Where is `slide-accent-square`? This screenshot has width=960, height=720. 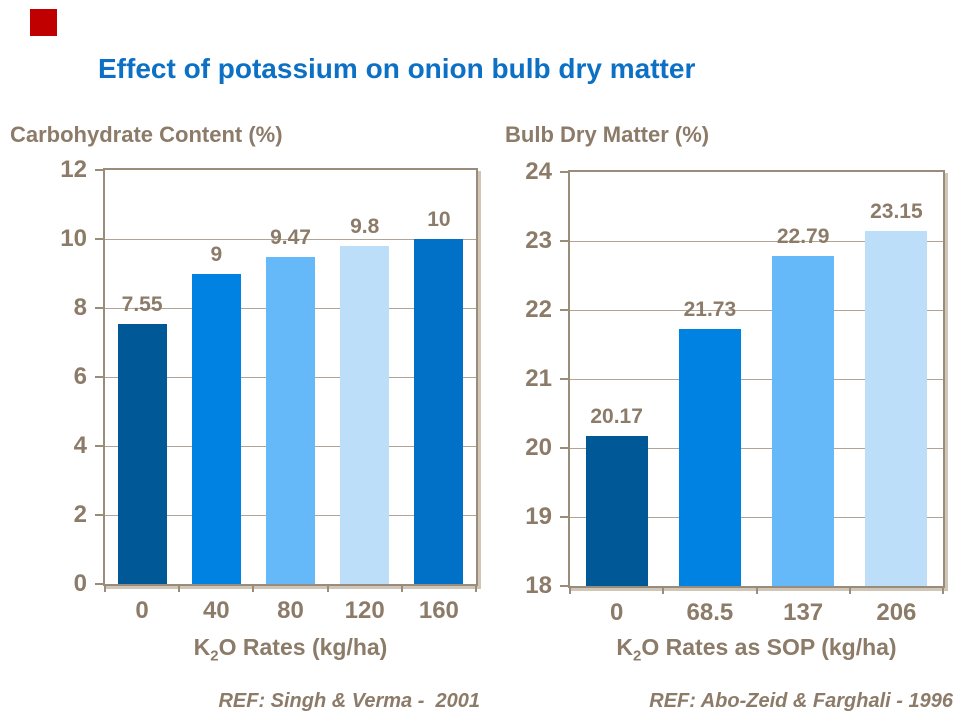
slide-accent-square is located at coordinates (43, 22).